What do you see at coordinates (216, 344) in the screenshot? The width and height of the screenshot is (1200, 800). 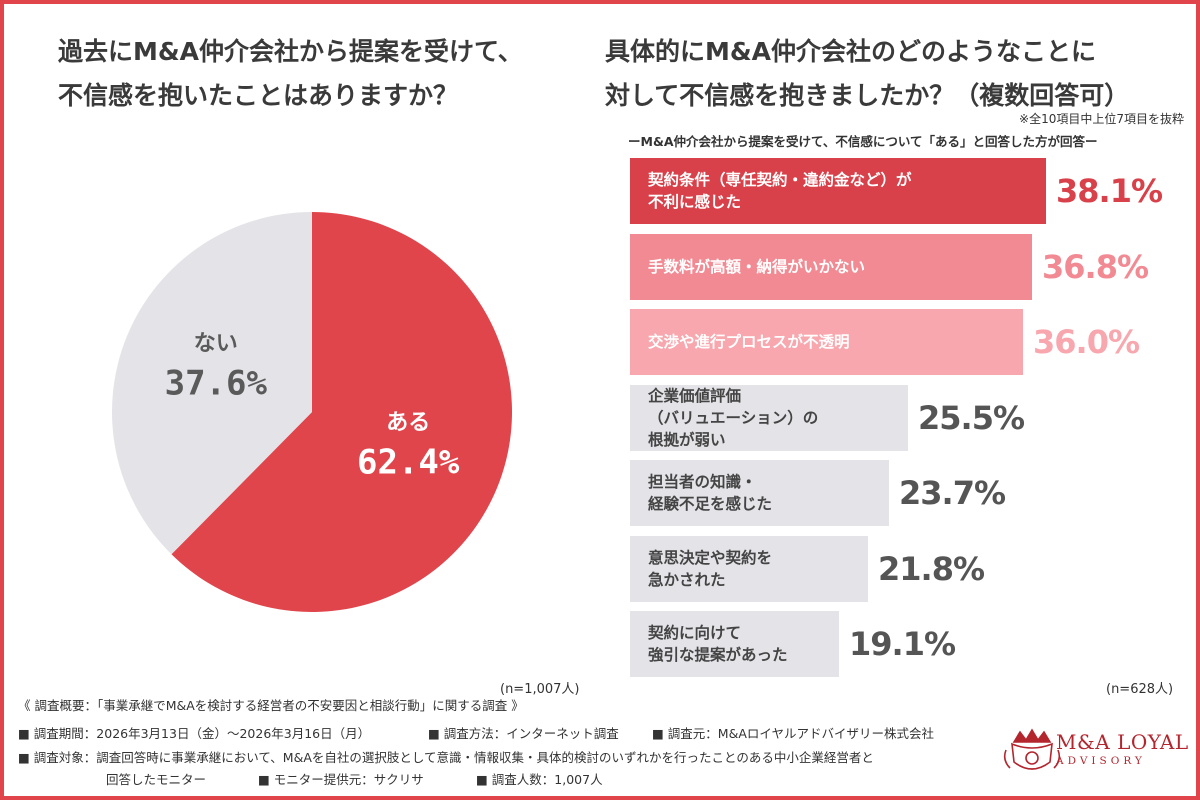 I see `pie-label-no: ない` at bounding box center [216, 344].